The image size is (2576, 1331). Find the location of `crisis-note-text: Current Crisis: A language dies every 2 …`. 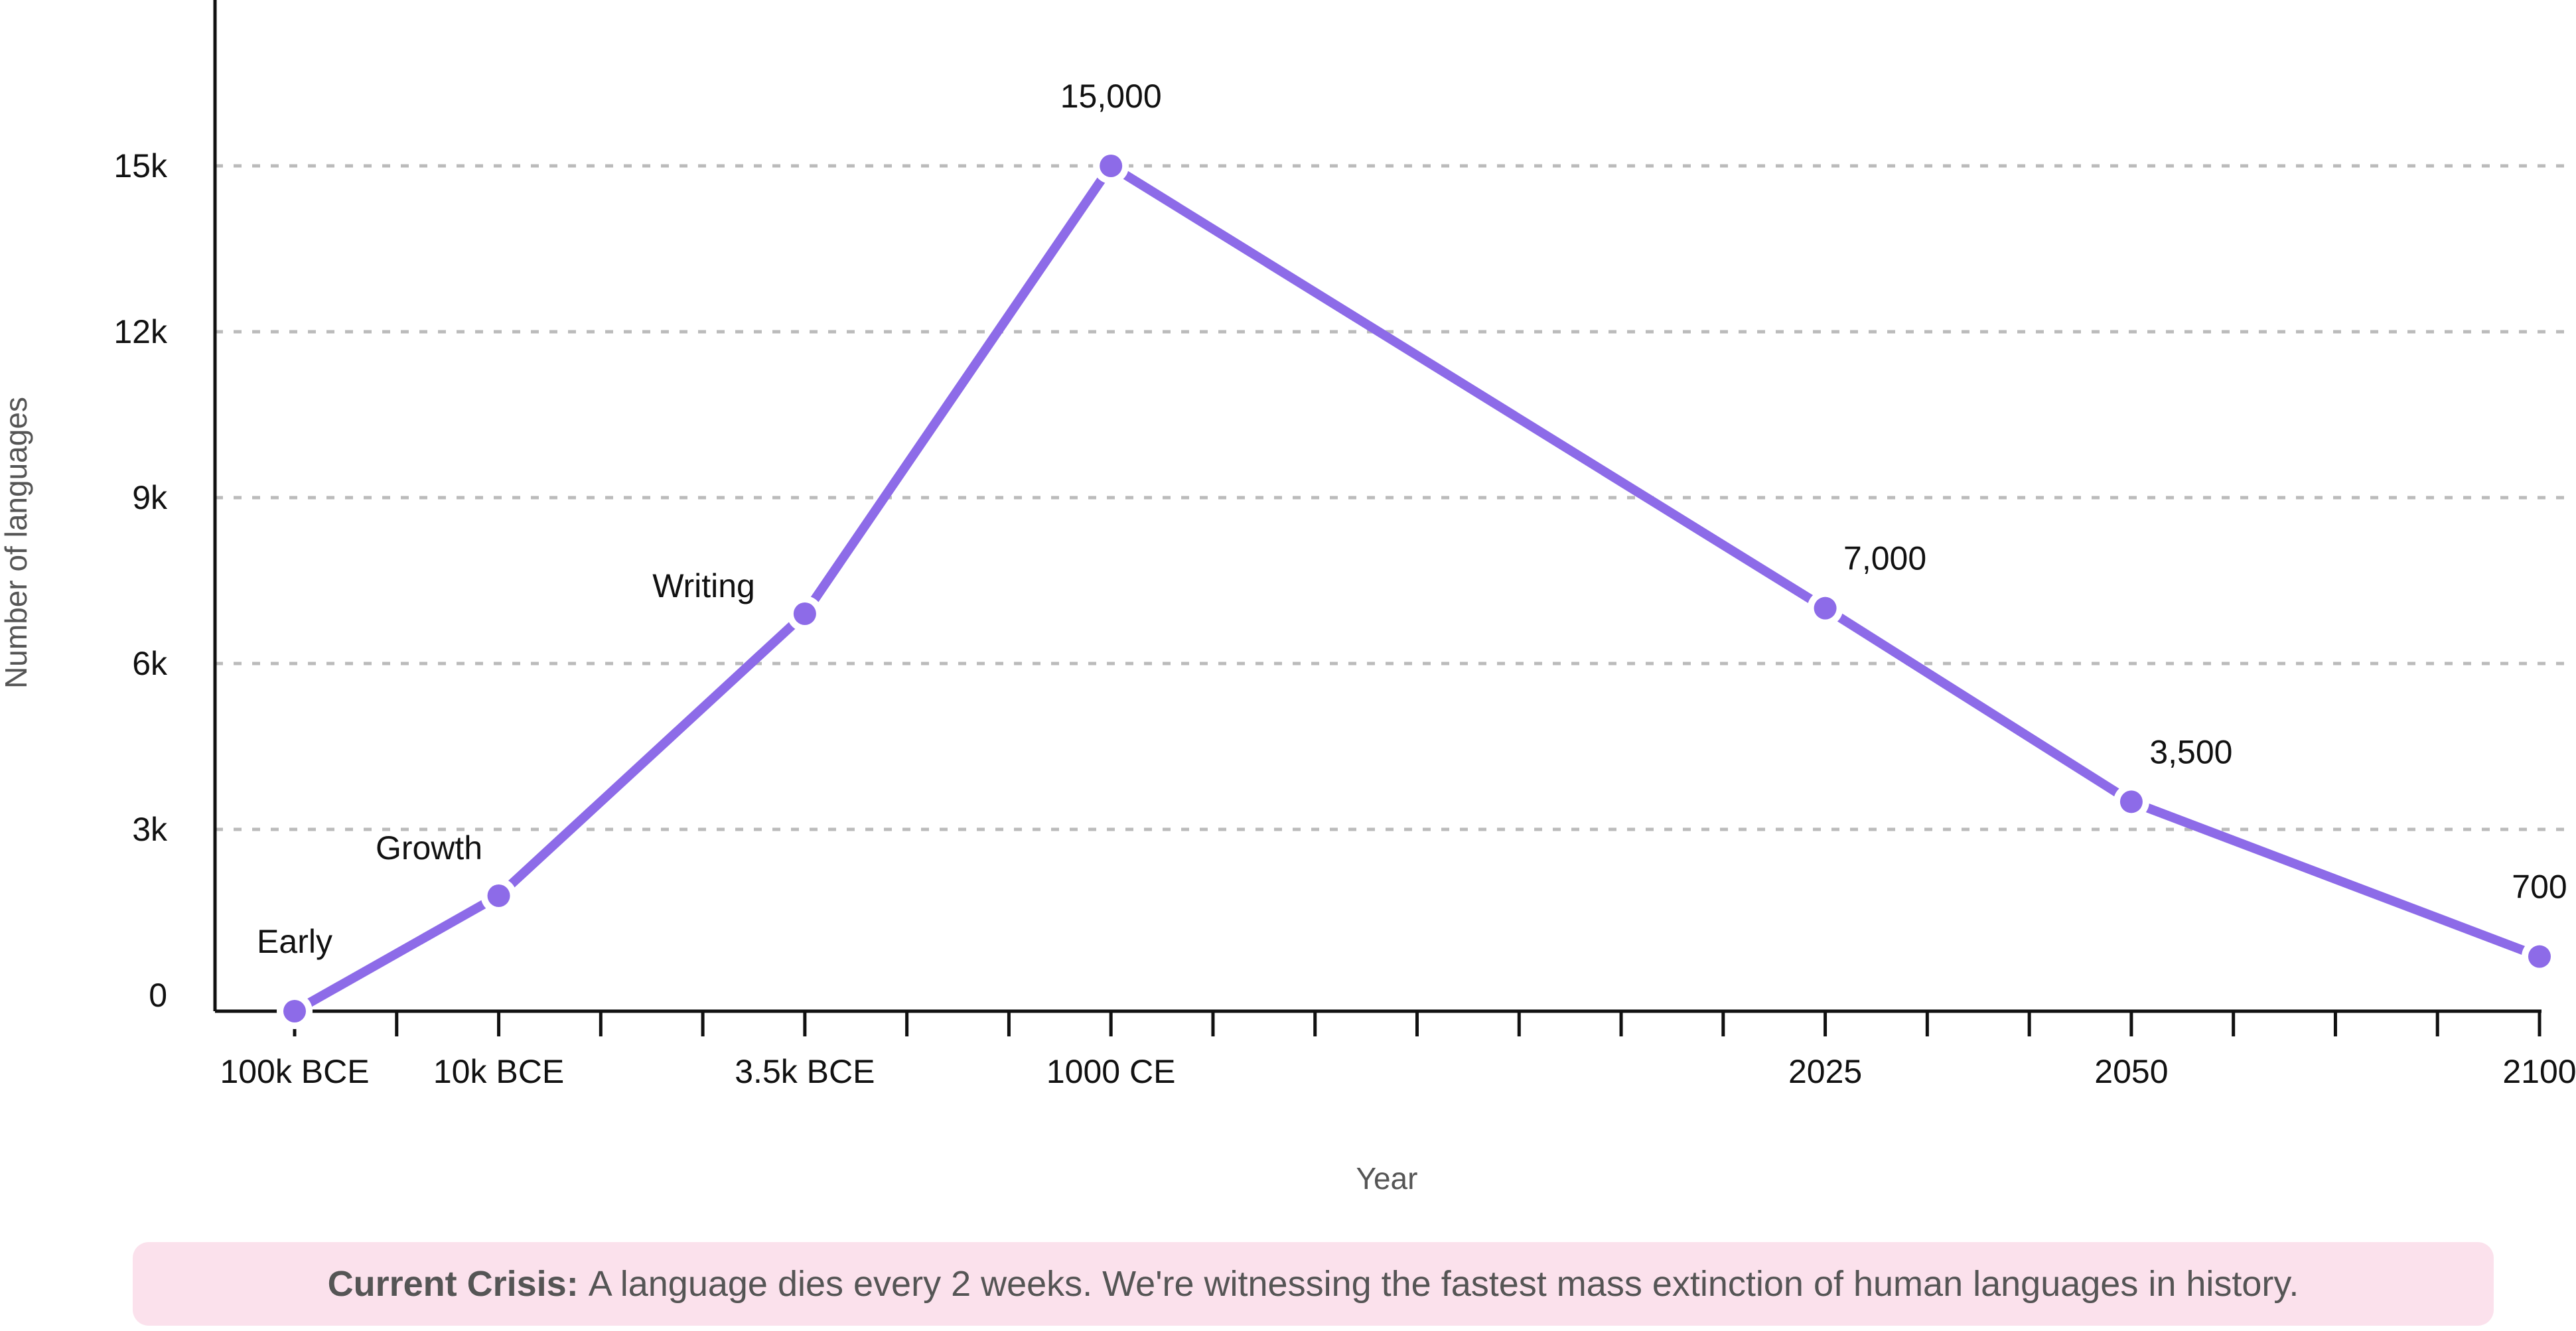

crisis-note-text: Current Crisis: A language dies every 2 … is located at coordinates (1314, 1284).